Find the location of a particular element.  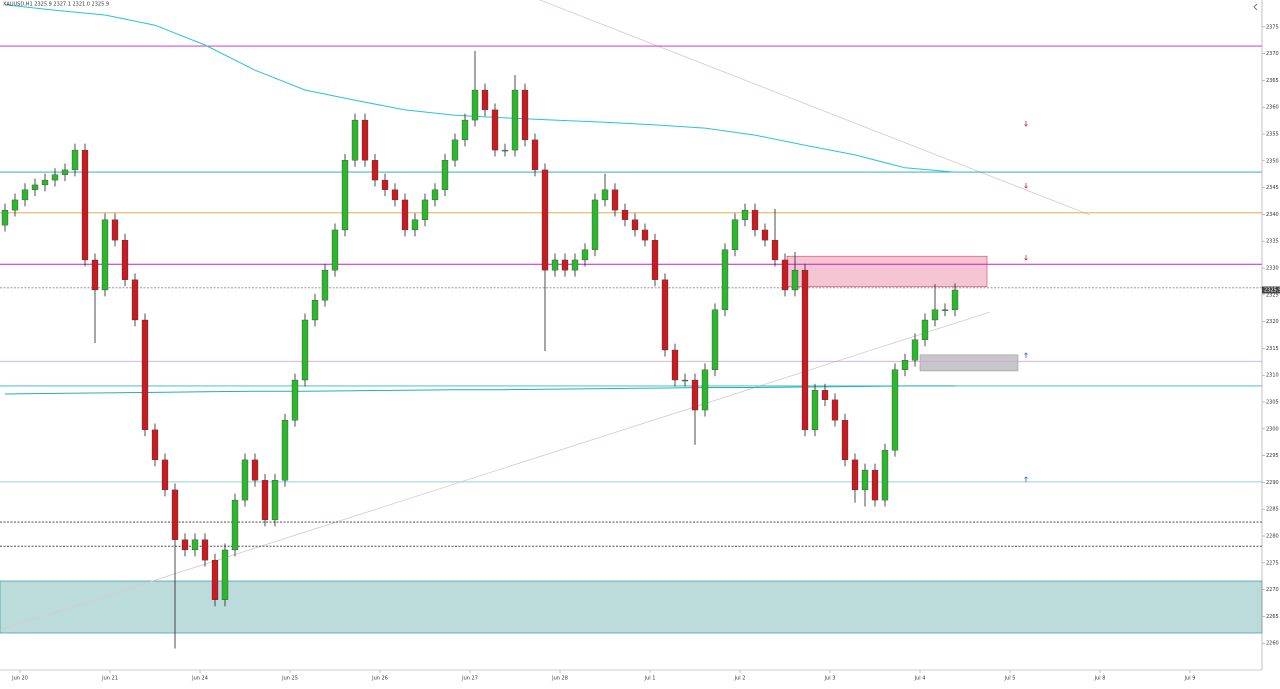

x-tick-label: Jul 8 is located at coordinates (1100, 679).